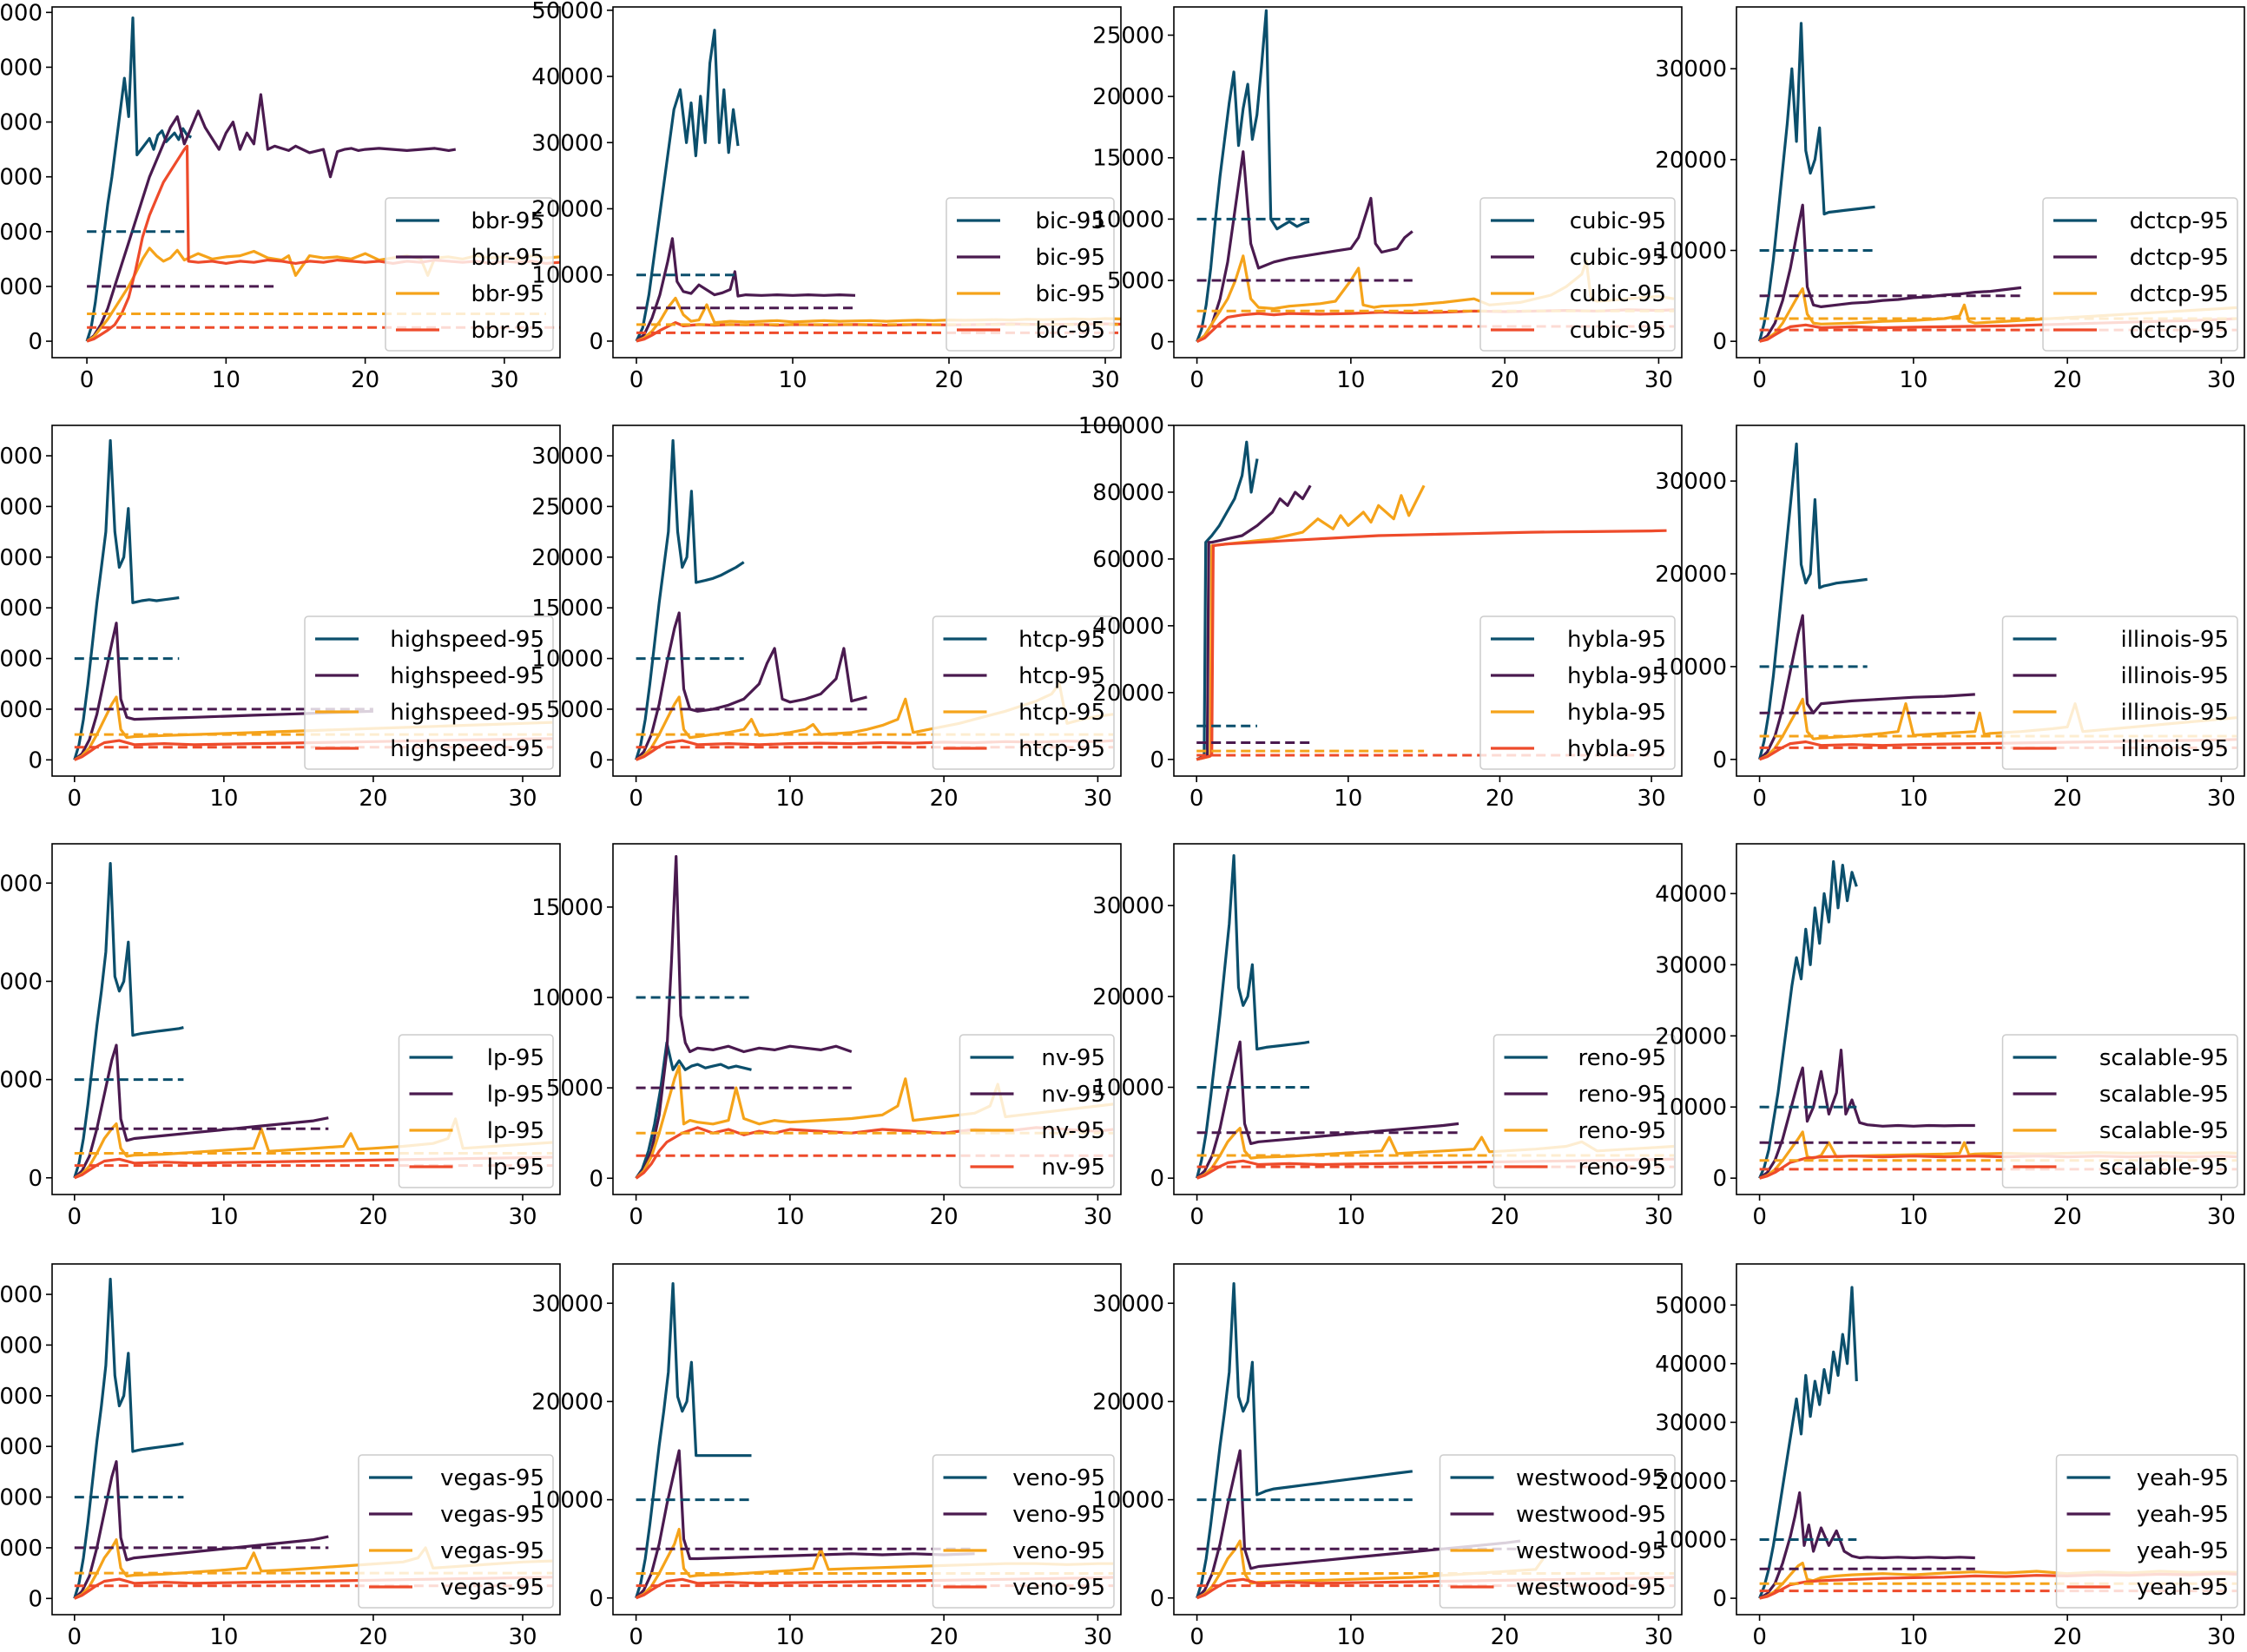 This screenshot has width=2247, height=1652. I want to click on legend-label: hybla-95, so click(1616, 640).